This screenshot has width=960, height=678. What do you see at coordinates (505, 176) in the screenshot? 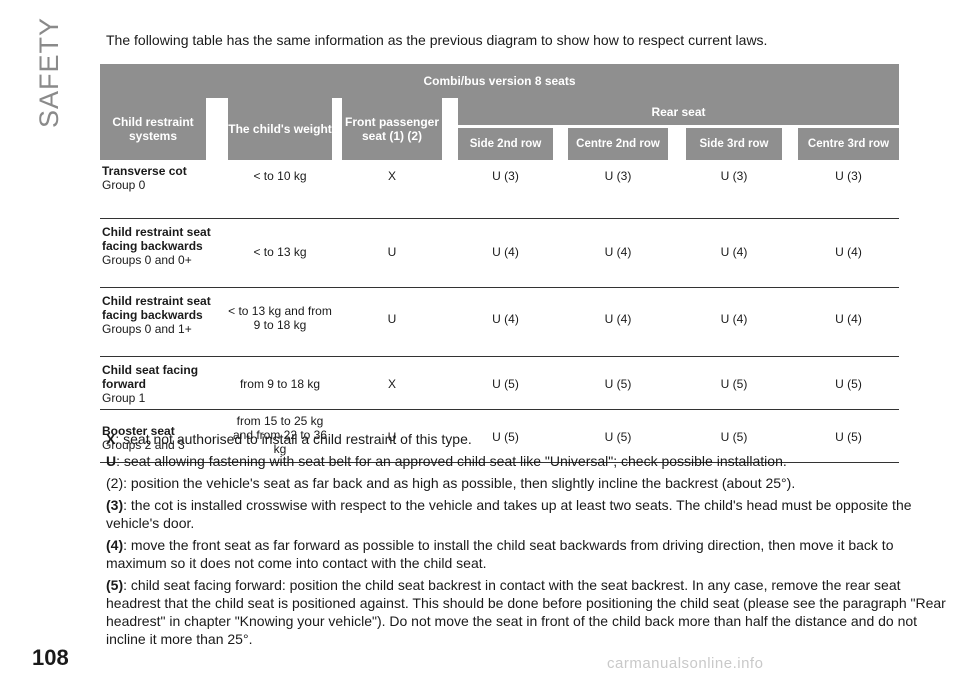
I see `row-side-2nd: U (3)` at bounding box center [505, 176].